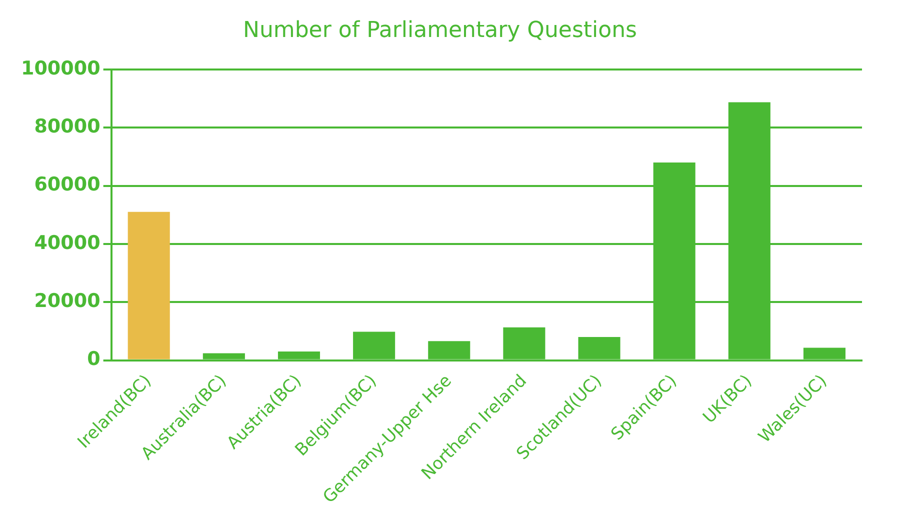 This screenshot has height=524, width=900. What do you see at coordinates (67, 127) in the screenshot?
I see `y-tick-label: 80000` at bounding box center [67, 127].